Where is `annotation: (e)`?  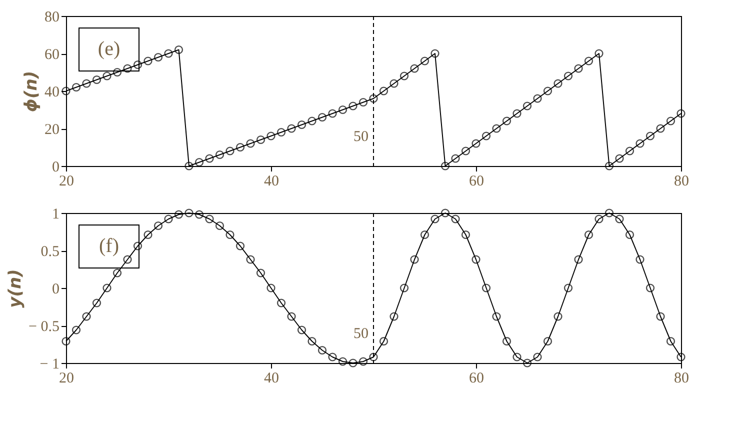 annotation: (e) is located at coordinates (109, 49).